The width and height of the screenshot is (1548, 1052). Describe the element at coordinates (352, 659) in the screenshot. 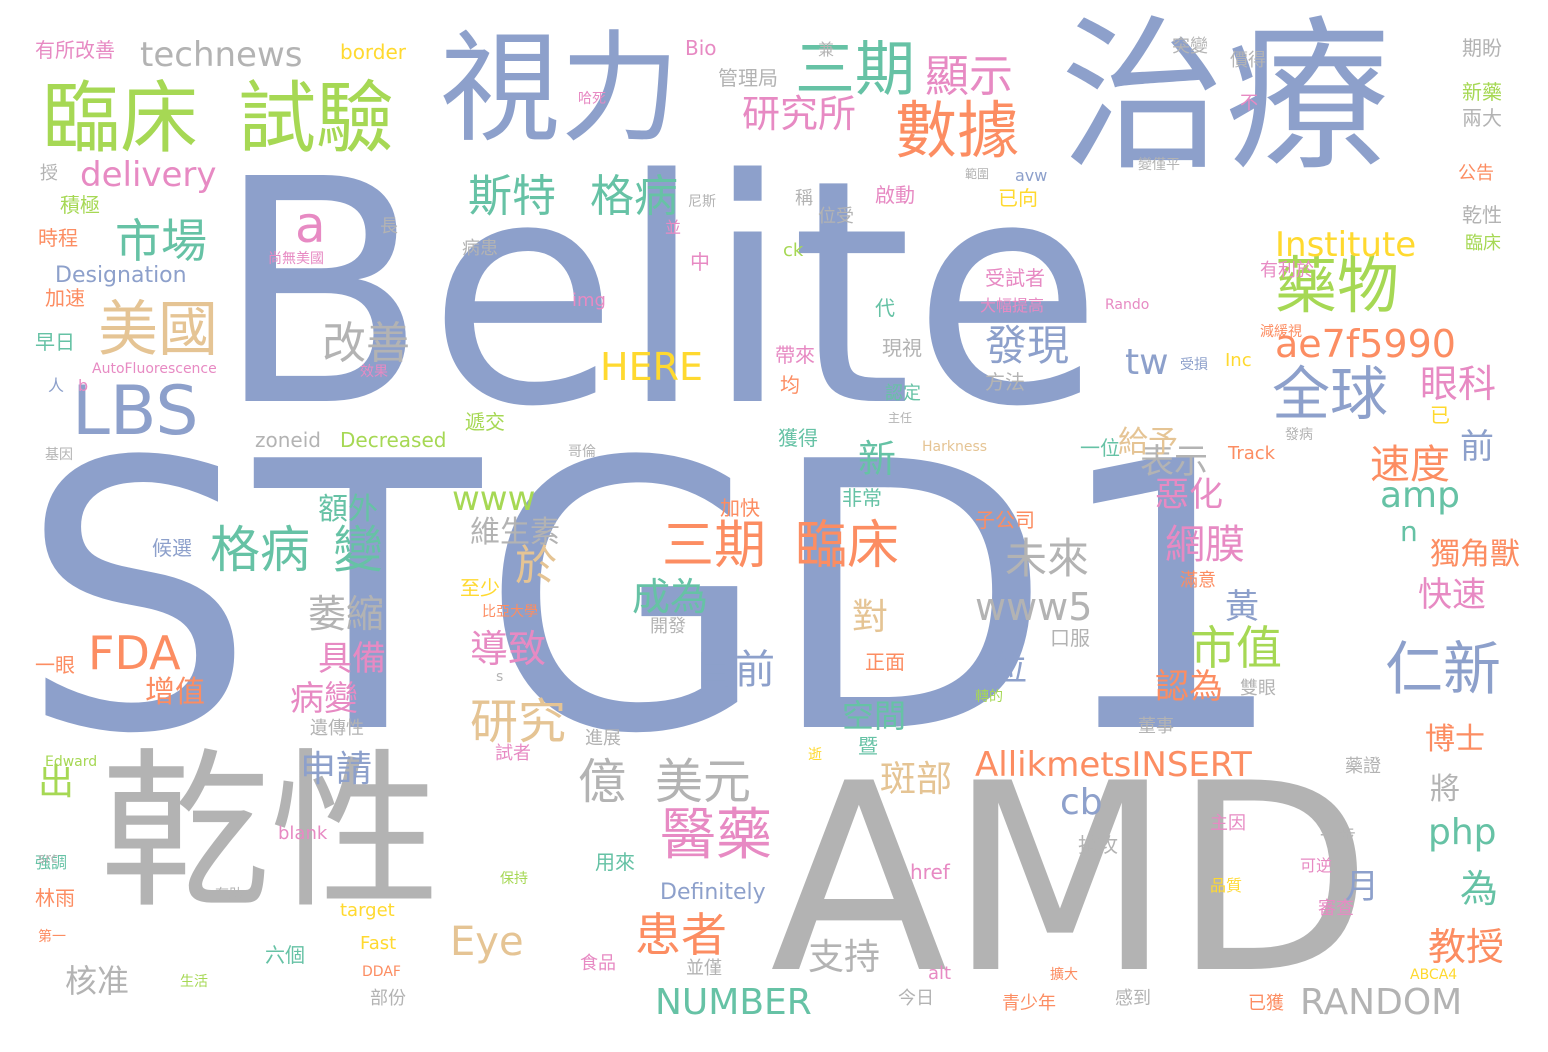

I see `cloud-word: 具備` at that location.